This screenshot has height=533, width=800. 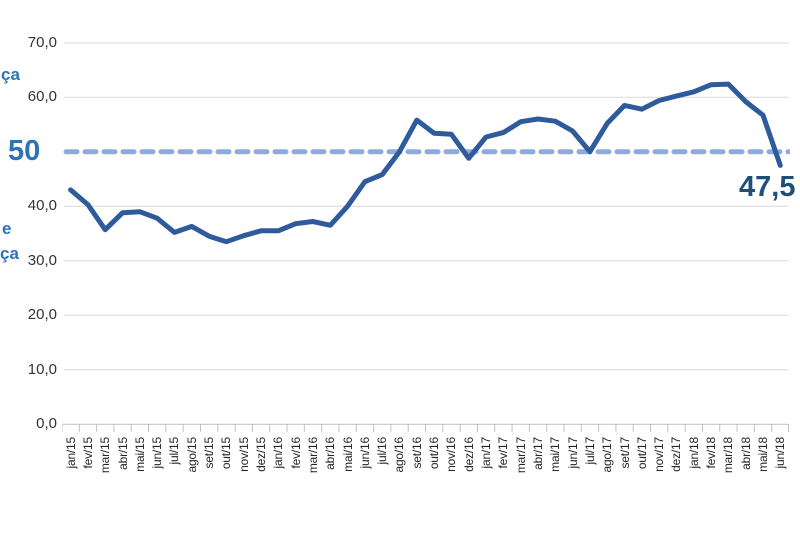 I want to click on x-axis-label: dez/16, so click(x=468, y=454).